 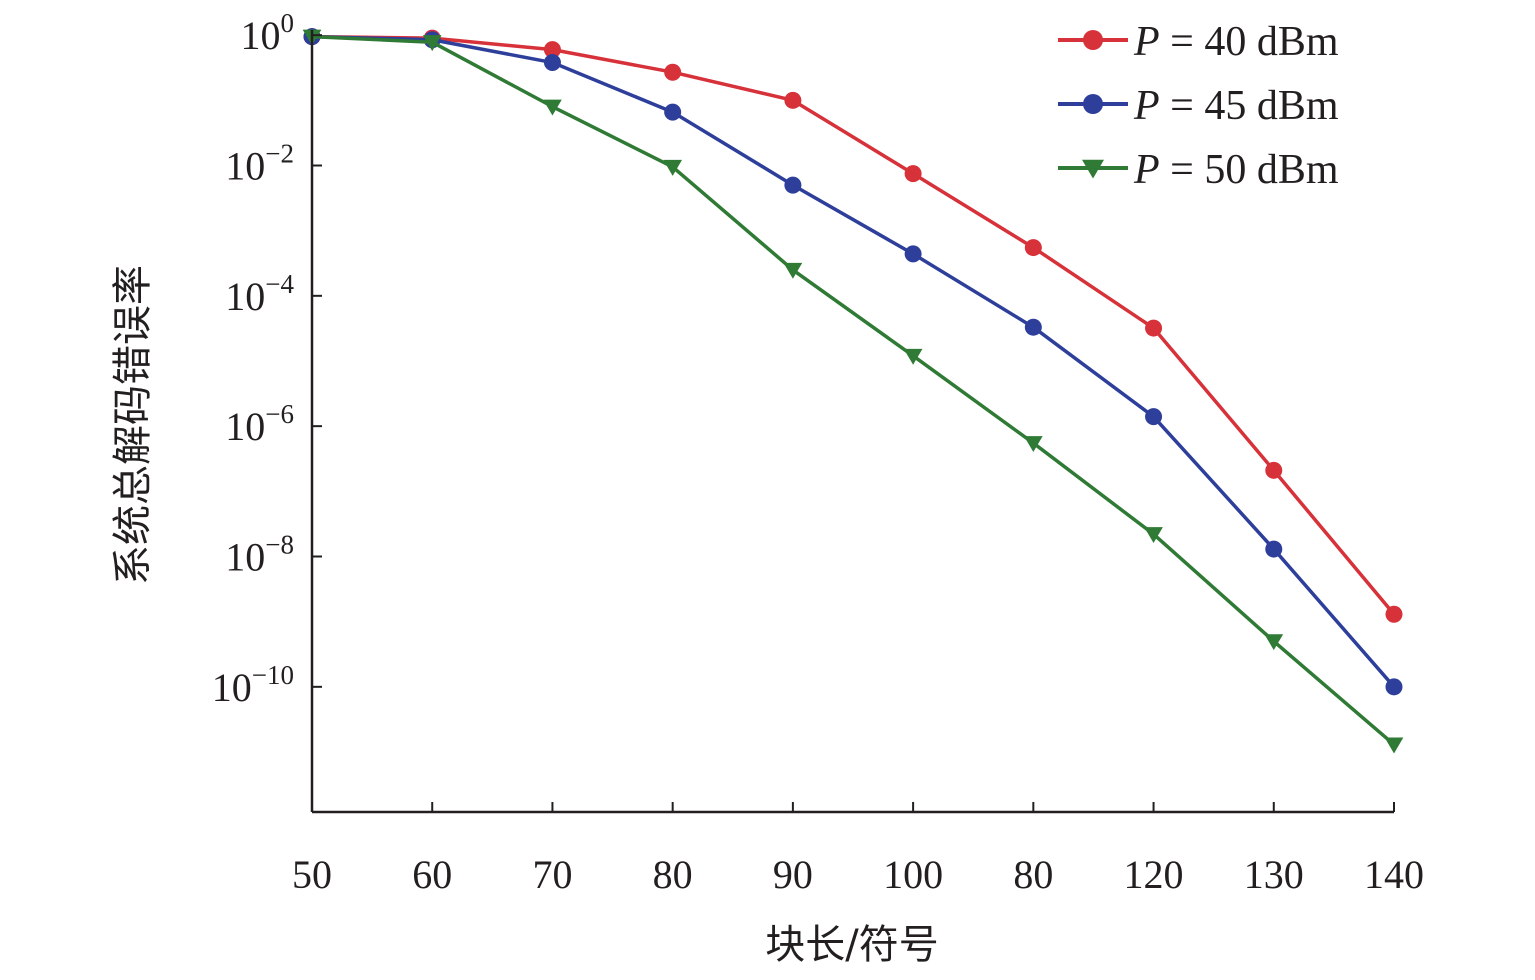 I want to click on y-tick-label: 10⁻², so click(x=259, y=163).